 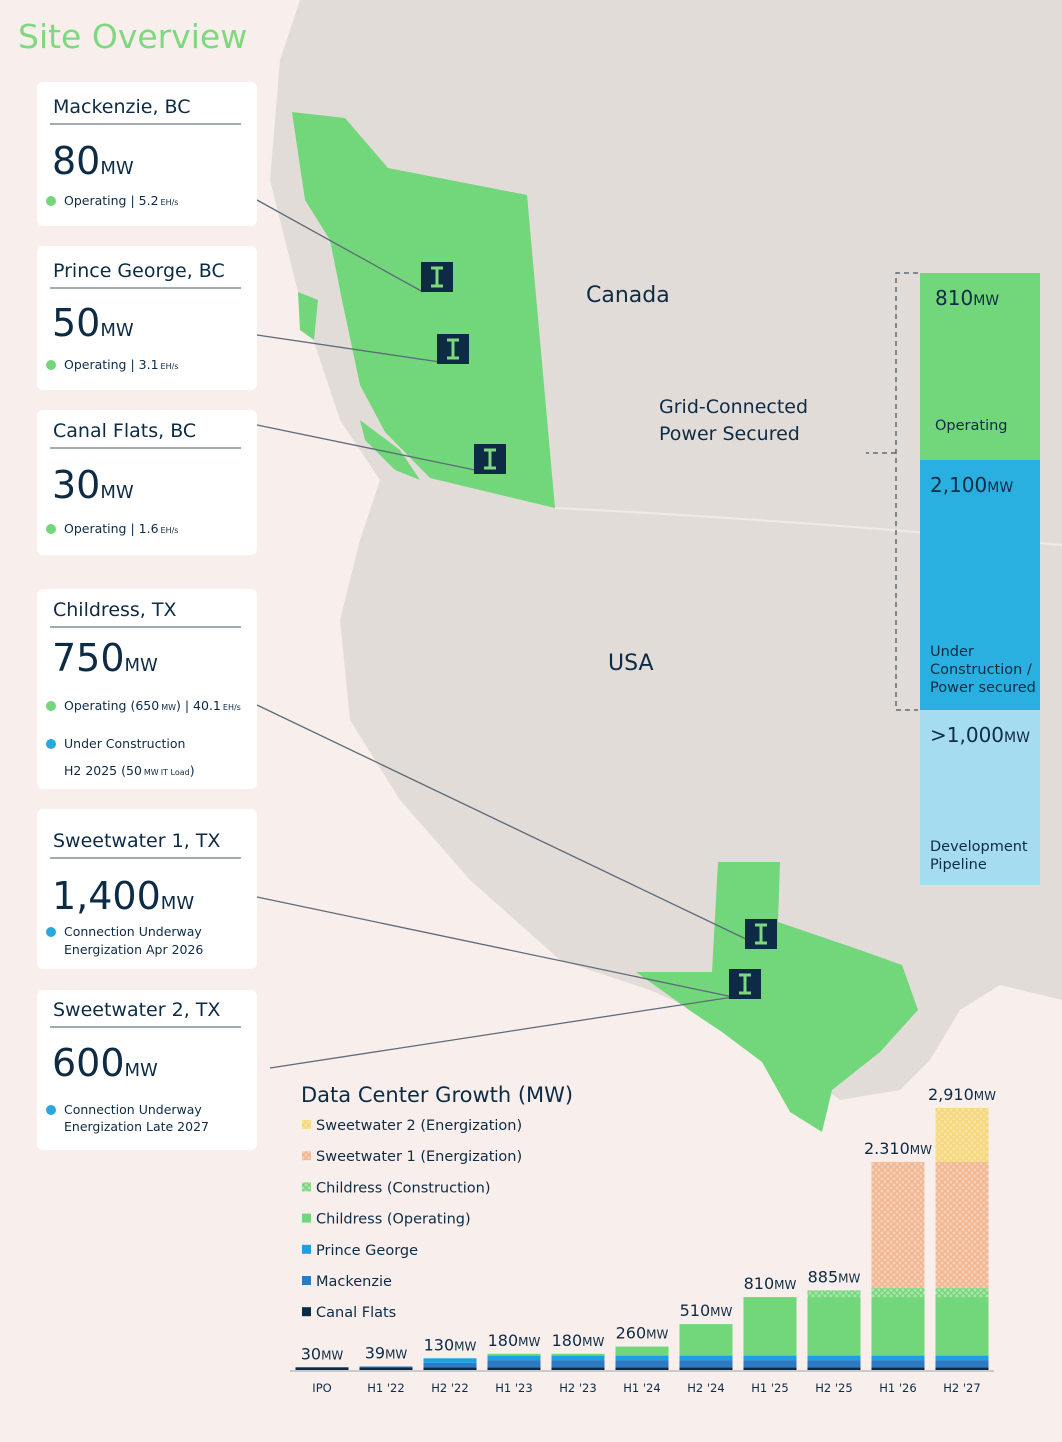 I want to click on site-name: Canal Flats, BC, so click(x=124, y=431).